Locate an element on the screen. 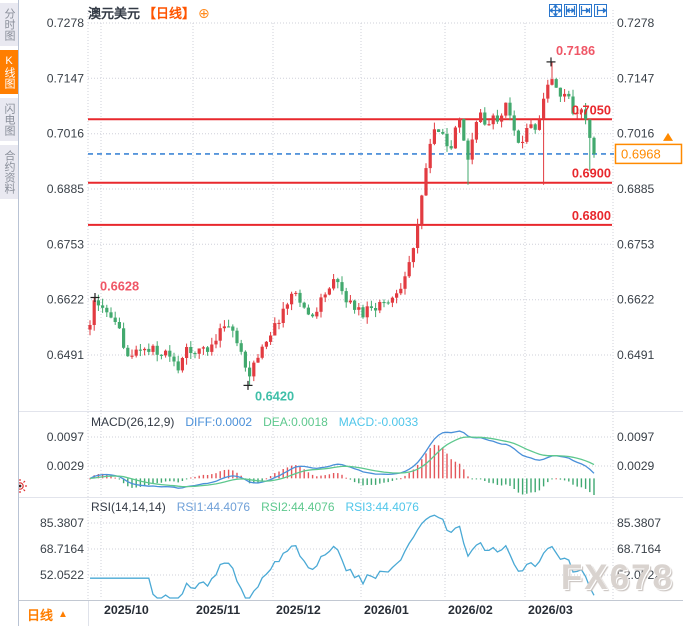 The width and height of the screenshot is (683, 626). sidebar: 分时图 K线图 闪电图 合约资料 is located at coordinates (9, 313).